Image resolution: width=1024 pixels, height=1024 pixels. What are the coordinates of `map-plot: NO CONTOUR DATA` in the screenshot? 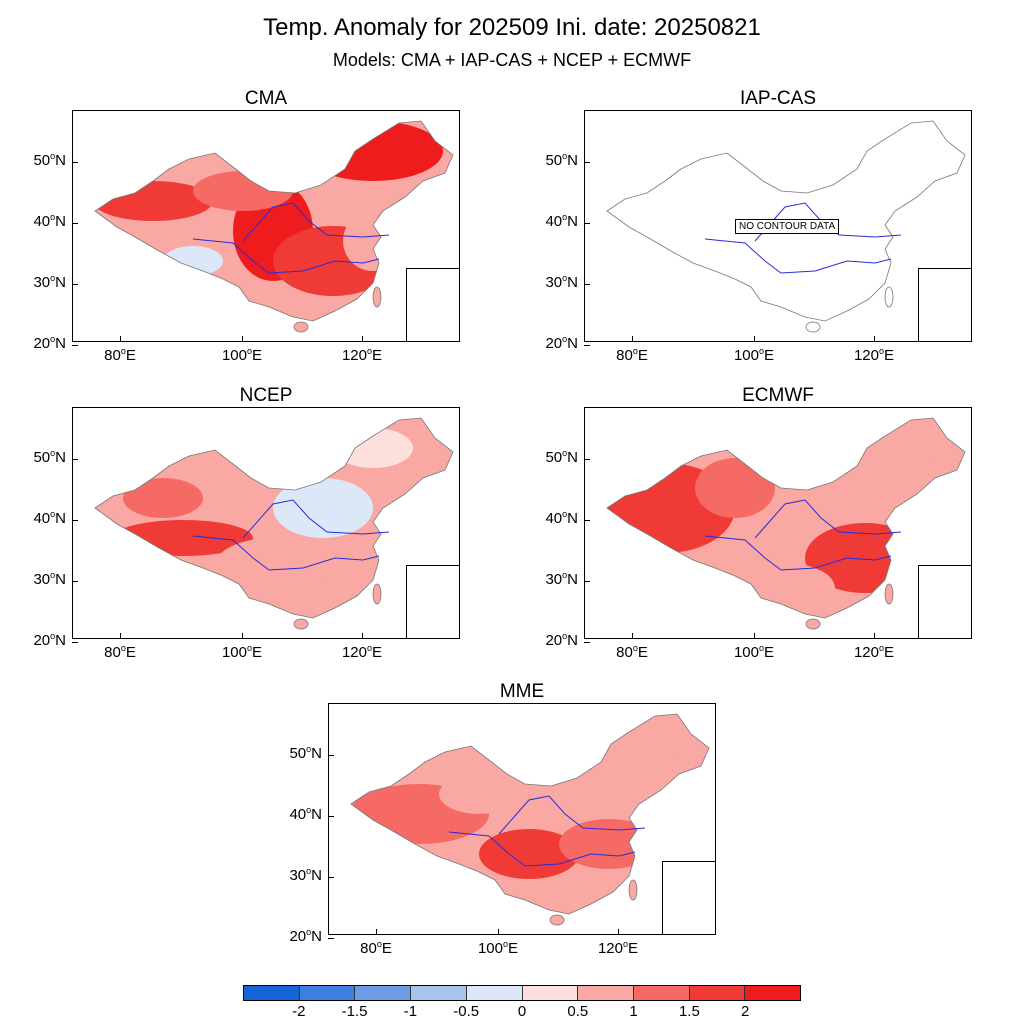 It's located at (778, 226).